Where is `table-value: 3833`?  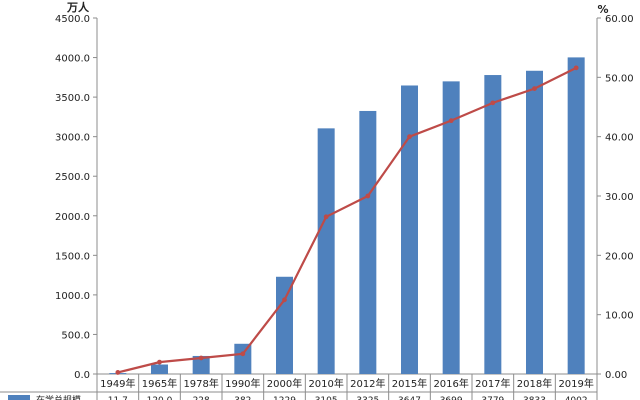 table-value: 3833 is located at coordinates (534, 398).